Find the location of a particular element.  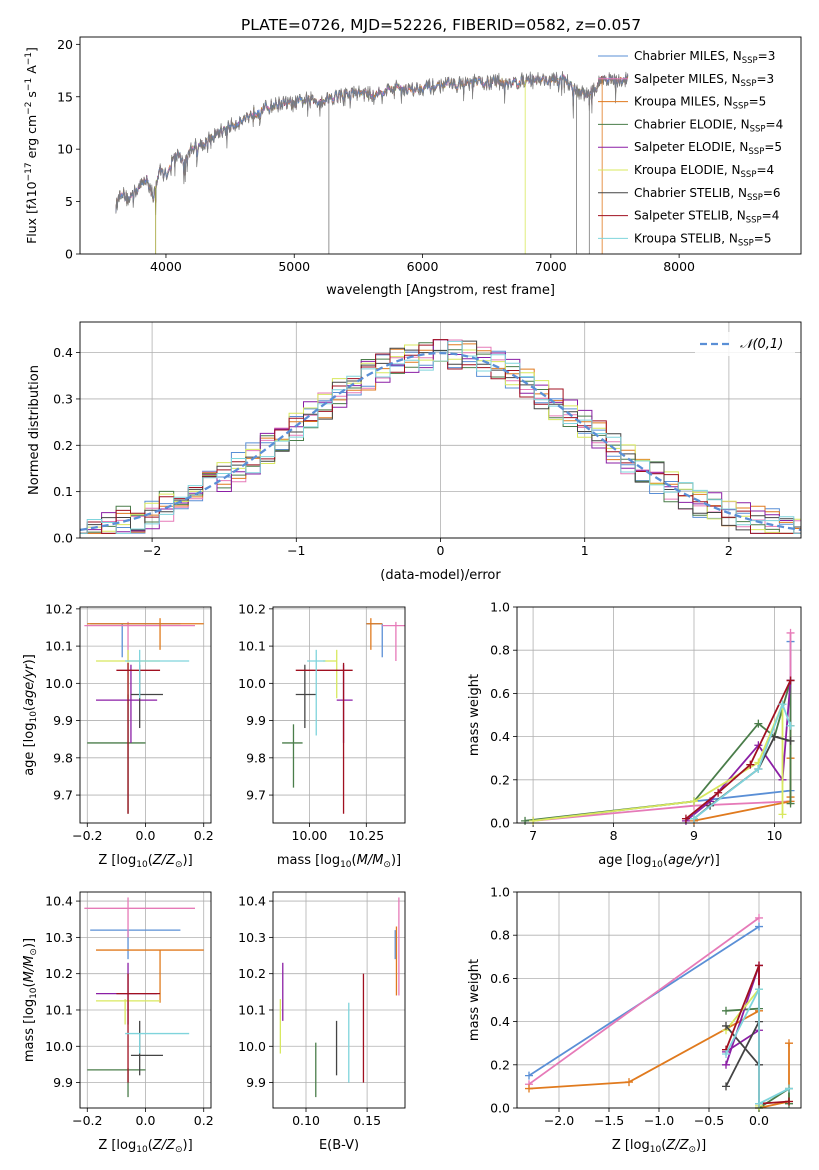

x-tick-label: −1.5 is located at coordinates (609, 1120).